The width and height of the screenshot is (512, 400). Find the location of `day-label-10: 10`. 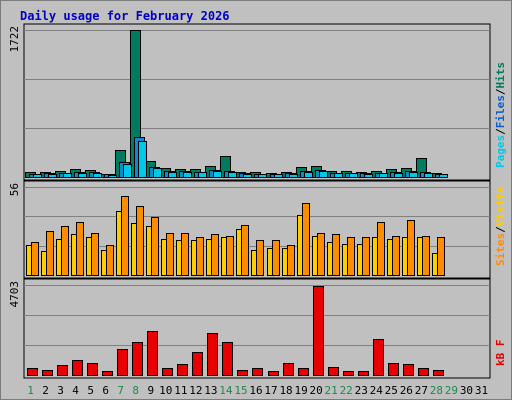

day-label-10: 10 is located at coordinates (165, 390).